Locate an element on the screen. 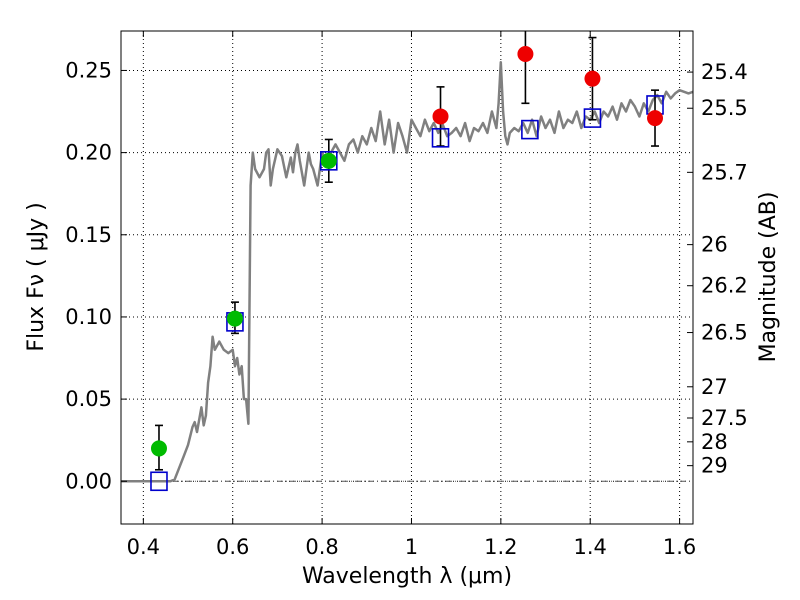  y-tick-label: 0.10 is located at coordinates (88, 317).